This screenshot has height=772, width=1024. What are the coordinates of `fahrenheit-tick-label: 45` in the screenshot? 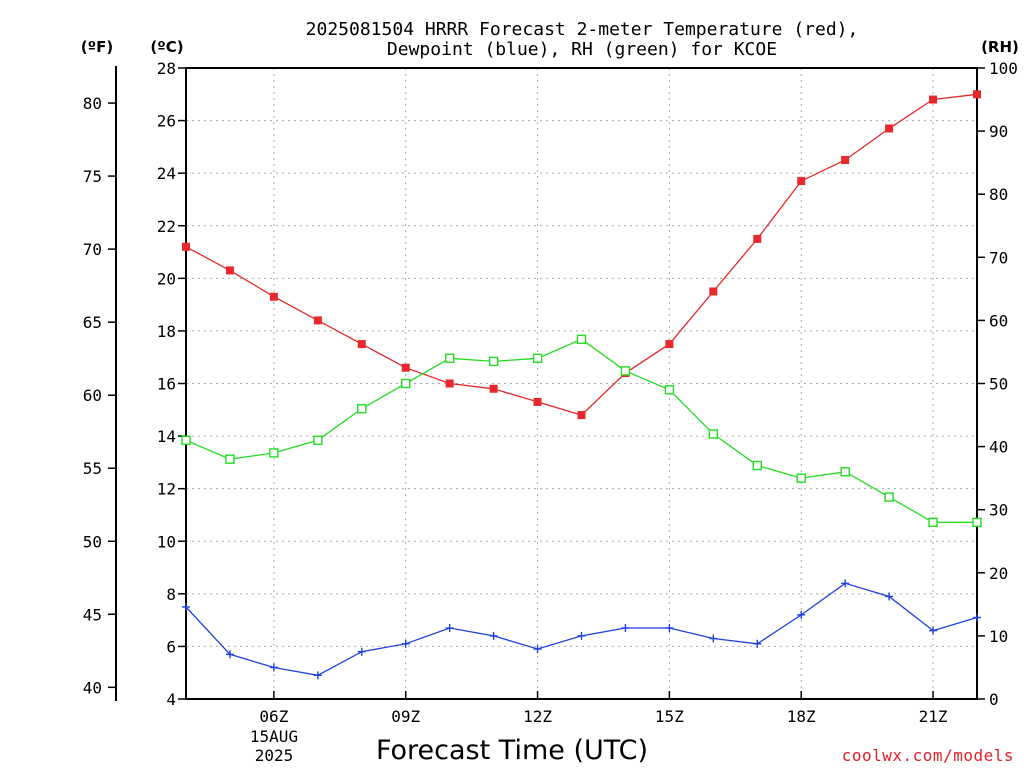 It's located at (92, 614).